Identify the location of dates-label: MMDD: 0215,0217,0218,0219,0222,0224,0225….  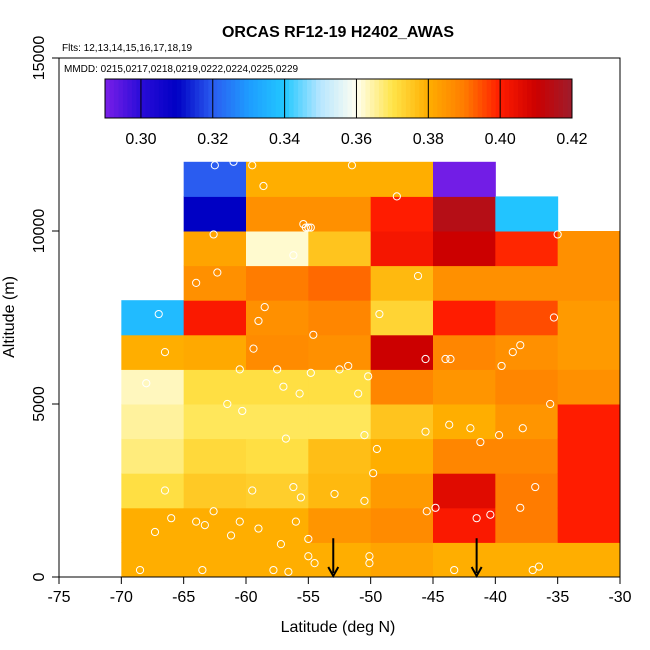
(181, 69).